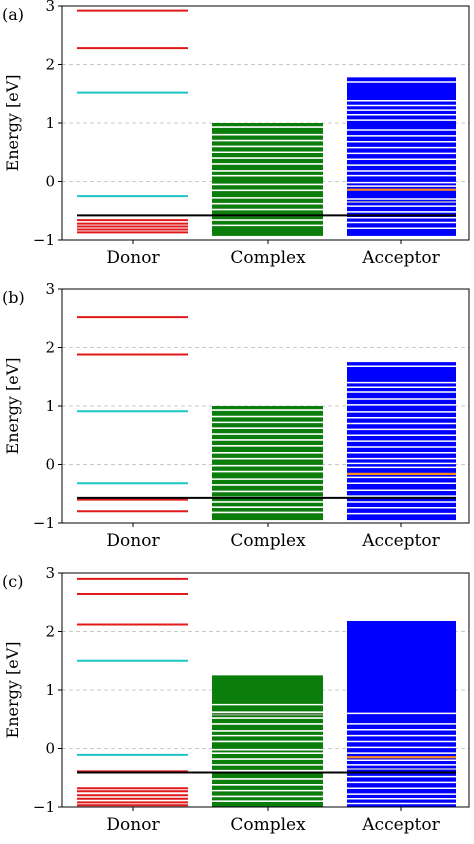 The image size is (474, 844). What do you see at coordinates (13, 297) in the screenshot?
I see `panel-label: (b)` at bounding box center [13, 297].